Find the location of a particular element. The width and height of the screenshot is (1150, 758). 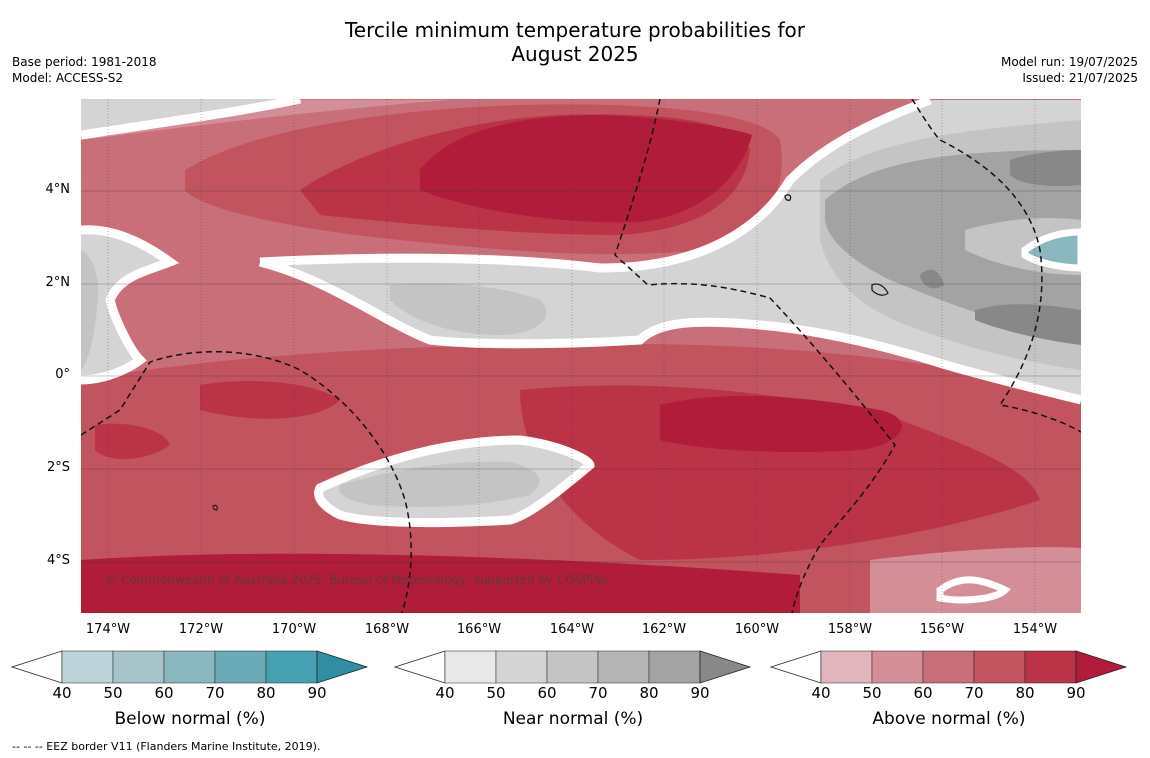

title-line-2: August 2025 is located at coordinates (575, 54).